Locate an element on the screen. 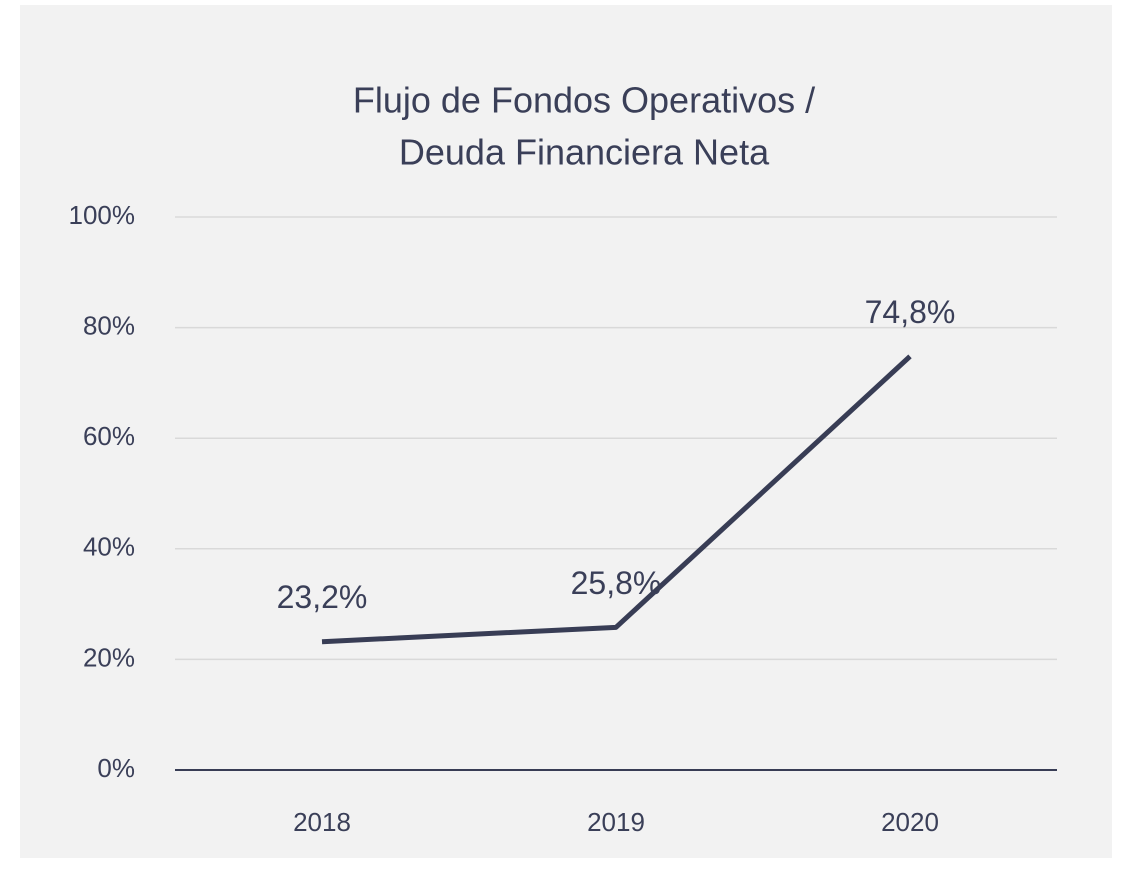 The image size is (1127, 886). y-tick-label: 0% is located at coordinates (116, 768).